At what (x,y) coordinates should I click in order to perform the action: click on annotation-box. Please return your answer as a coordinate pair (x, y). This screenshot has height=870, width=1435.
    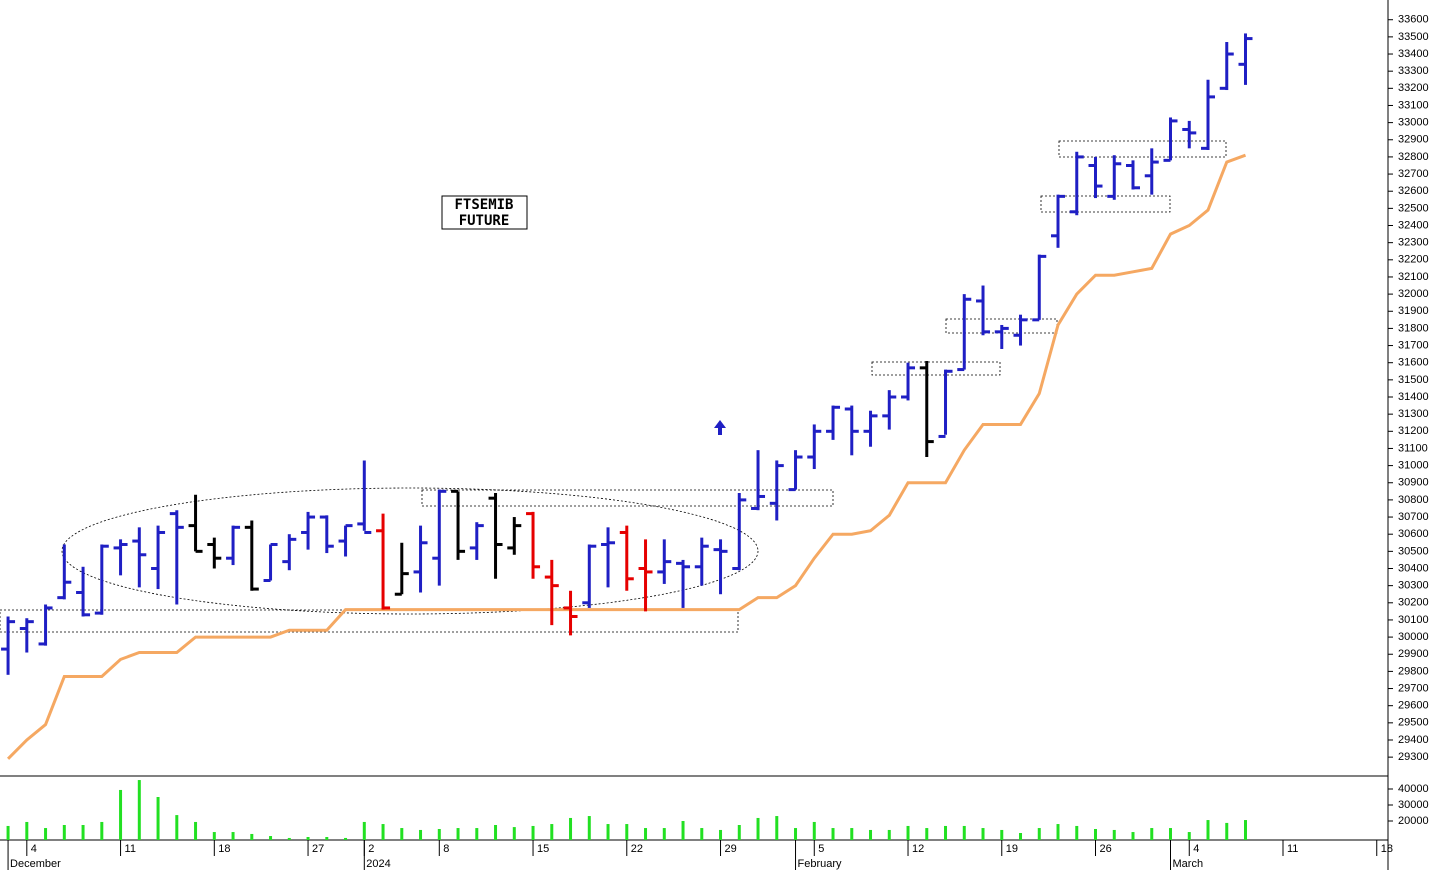
    Looking at the image, I should click on (484, 212).